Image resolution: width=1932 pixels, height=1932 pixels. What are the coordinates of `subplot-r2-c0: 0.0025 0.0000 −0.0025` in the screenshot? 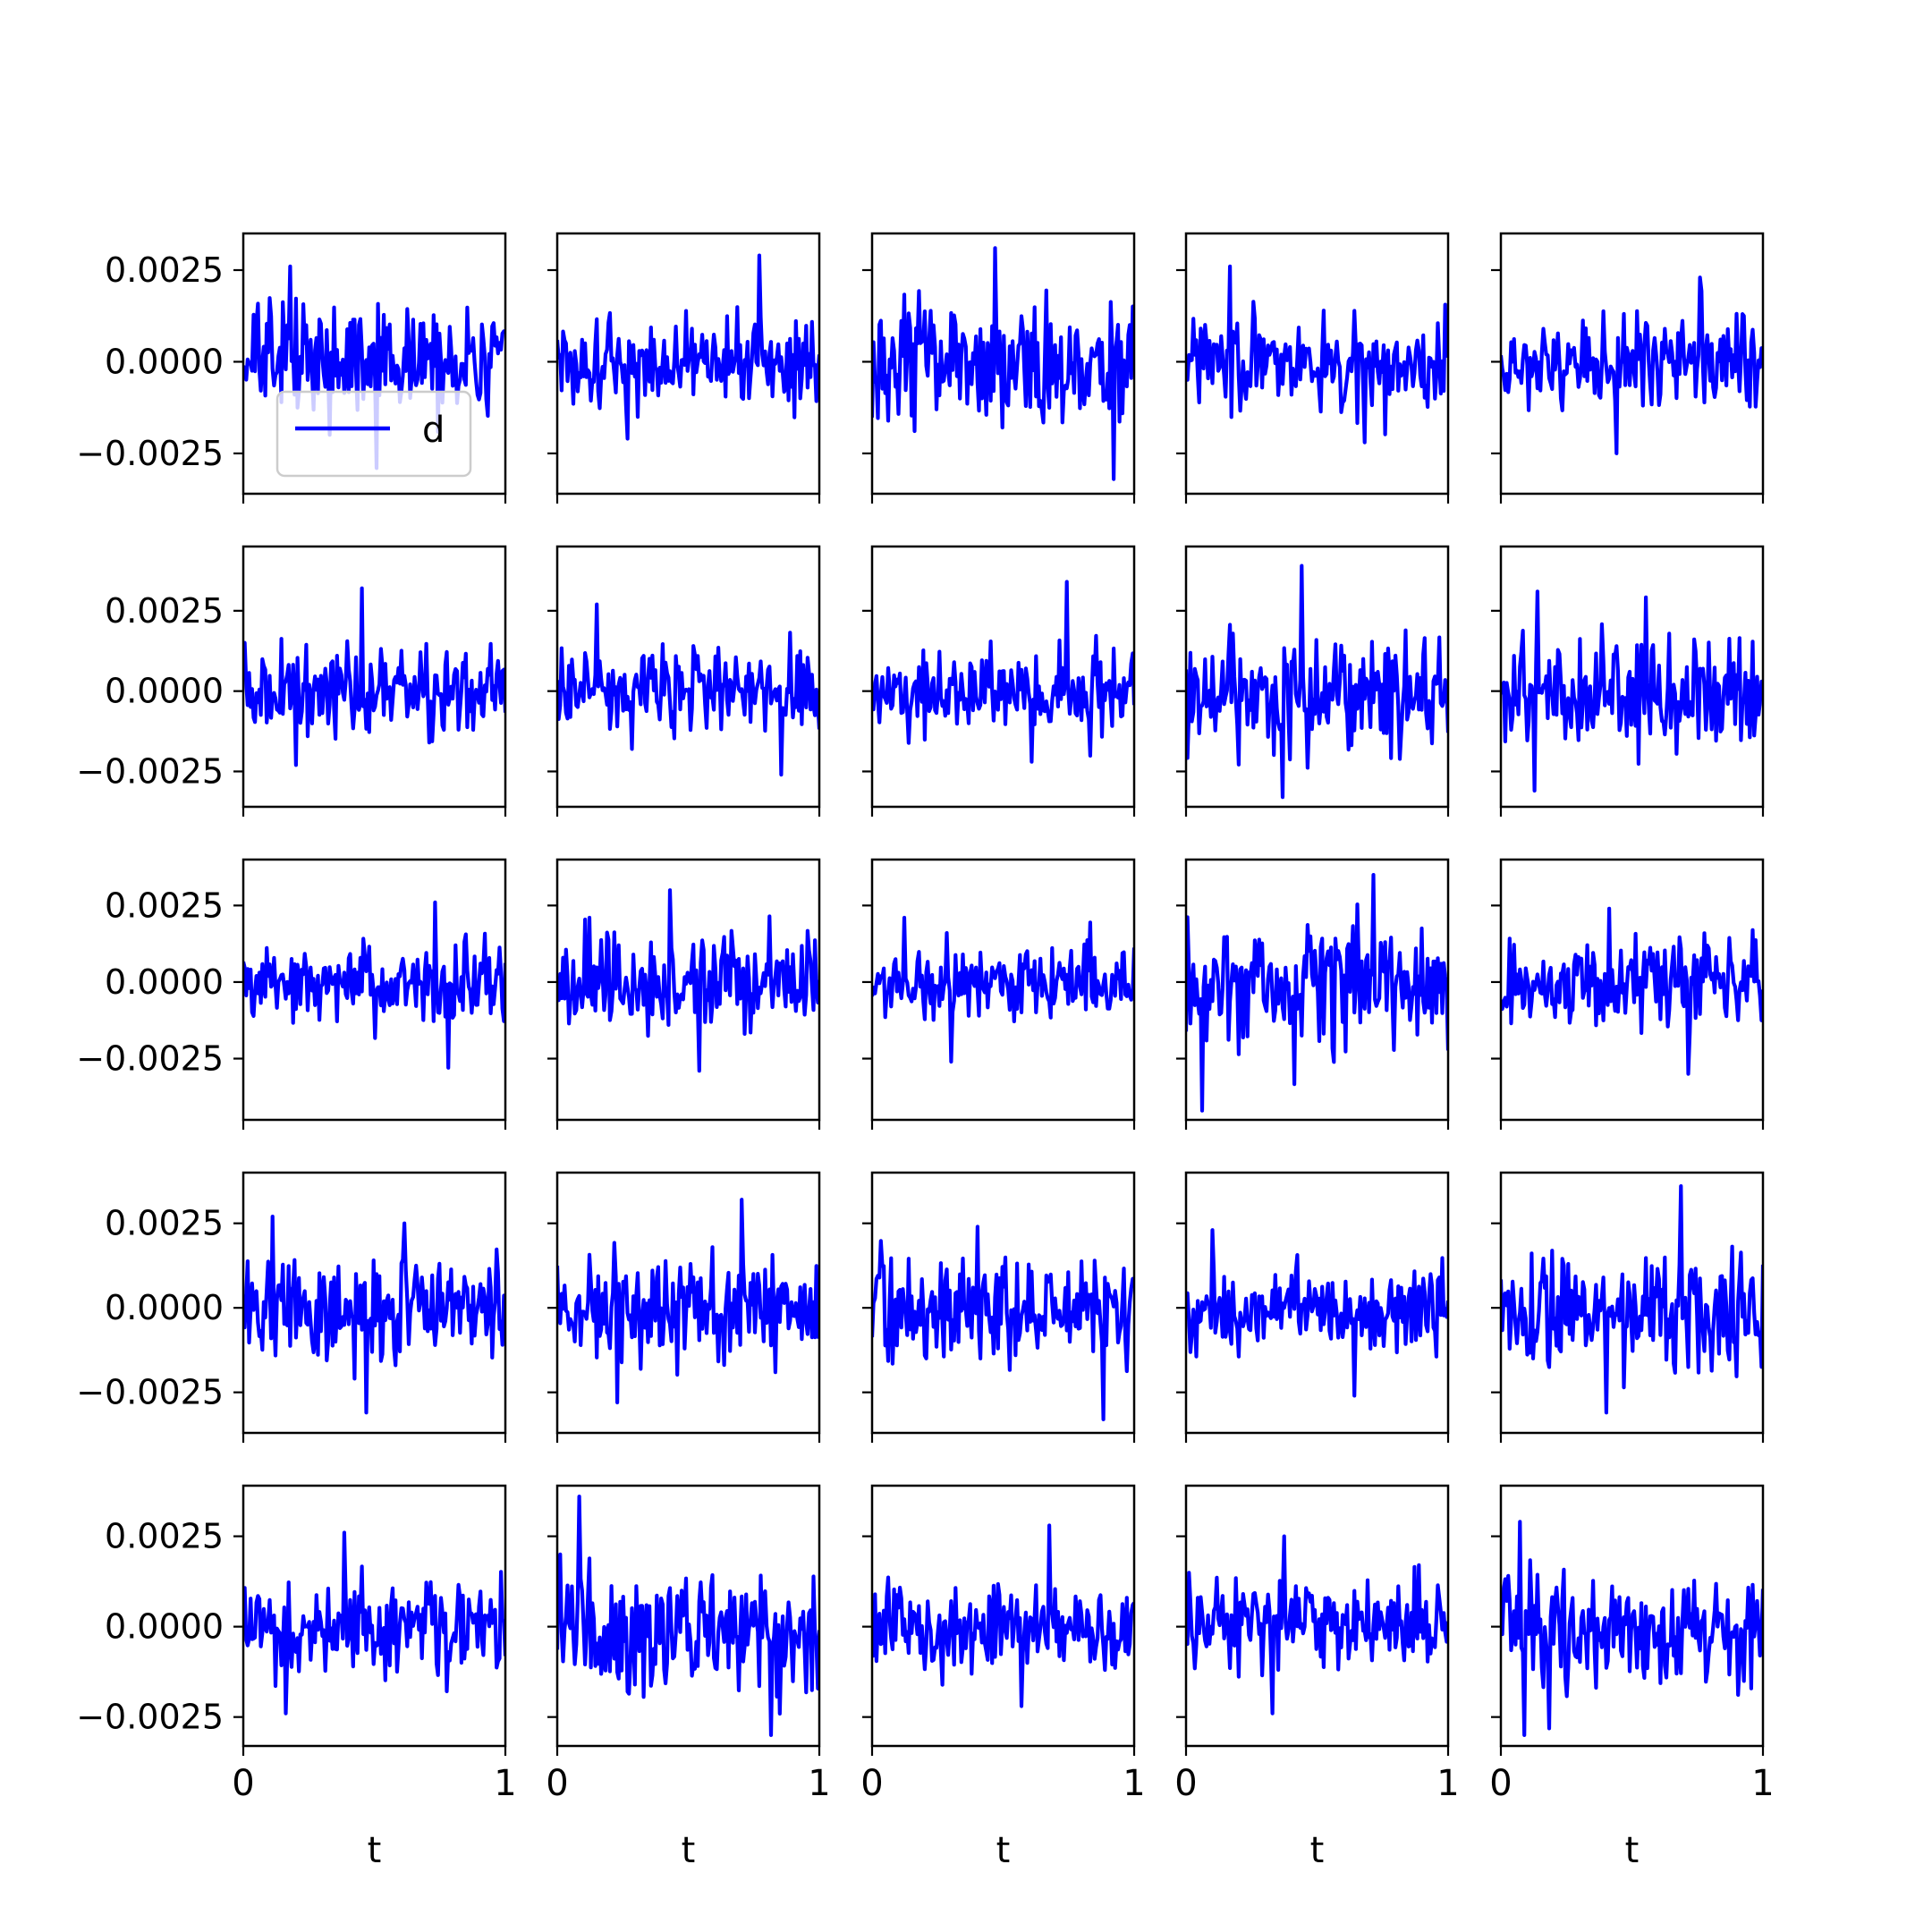 It's located at (291, 994).